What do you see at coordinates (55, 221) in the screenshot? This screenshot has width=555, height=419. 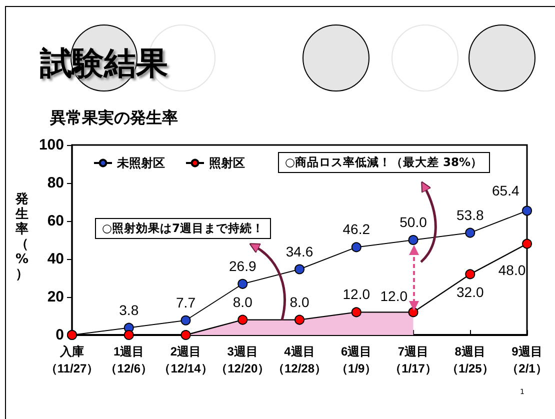 I see `y-tick-label: 60` at bounding box center [55, 221].